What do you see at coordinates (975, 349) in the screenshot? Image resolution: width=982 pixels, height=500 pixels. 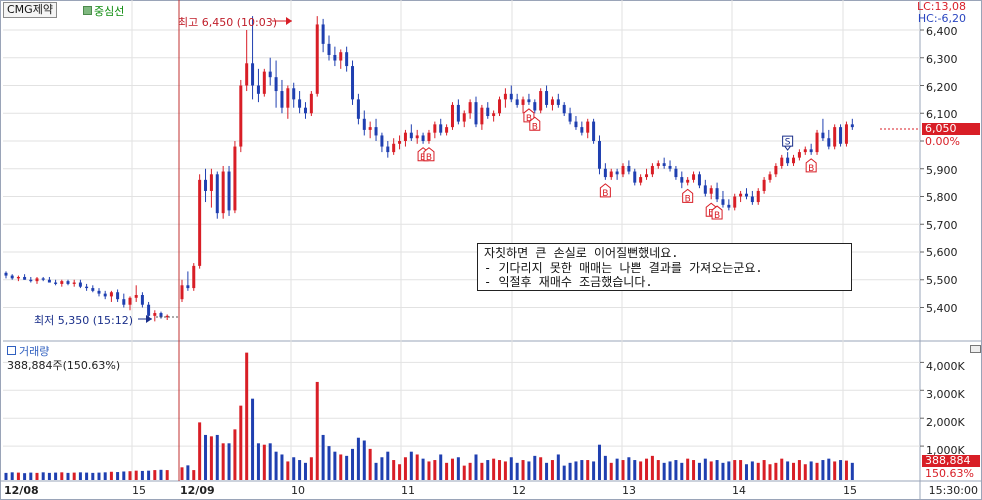 I see `panel-resize-handle` at bounding box center [975, 349].